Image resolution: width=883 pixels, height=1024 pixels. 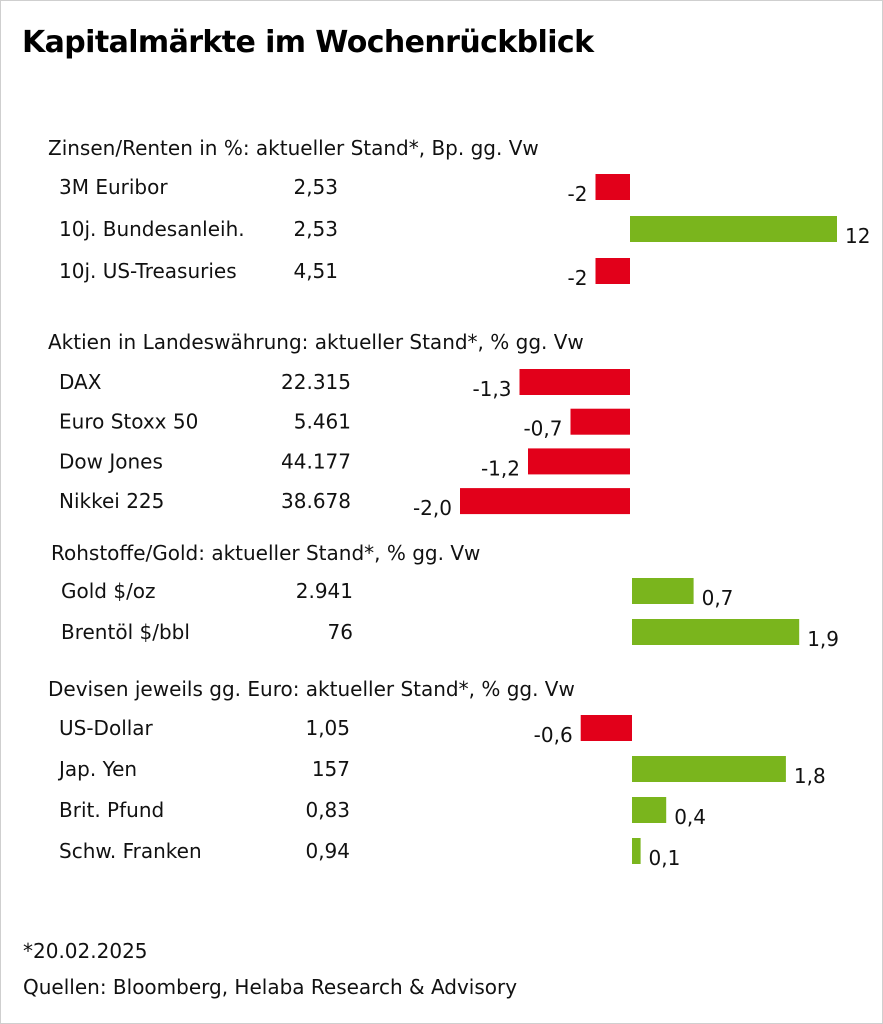 I want to click on bar-value-label: -0,7, so click(x=542, y=429).